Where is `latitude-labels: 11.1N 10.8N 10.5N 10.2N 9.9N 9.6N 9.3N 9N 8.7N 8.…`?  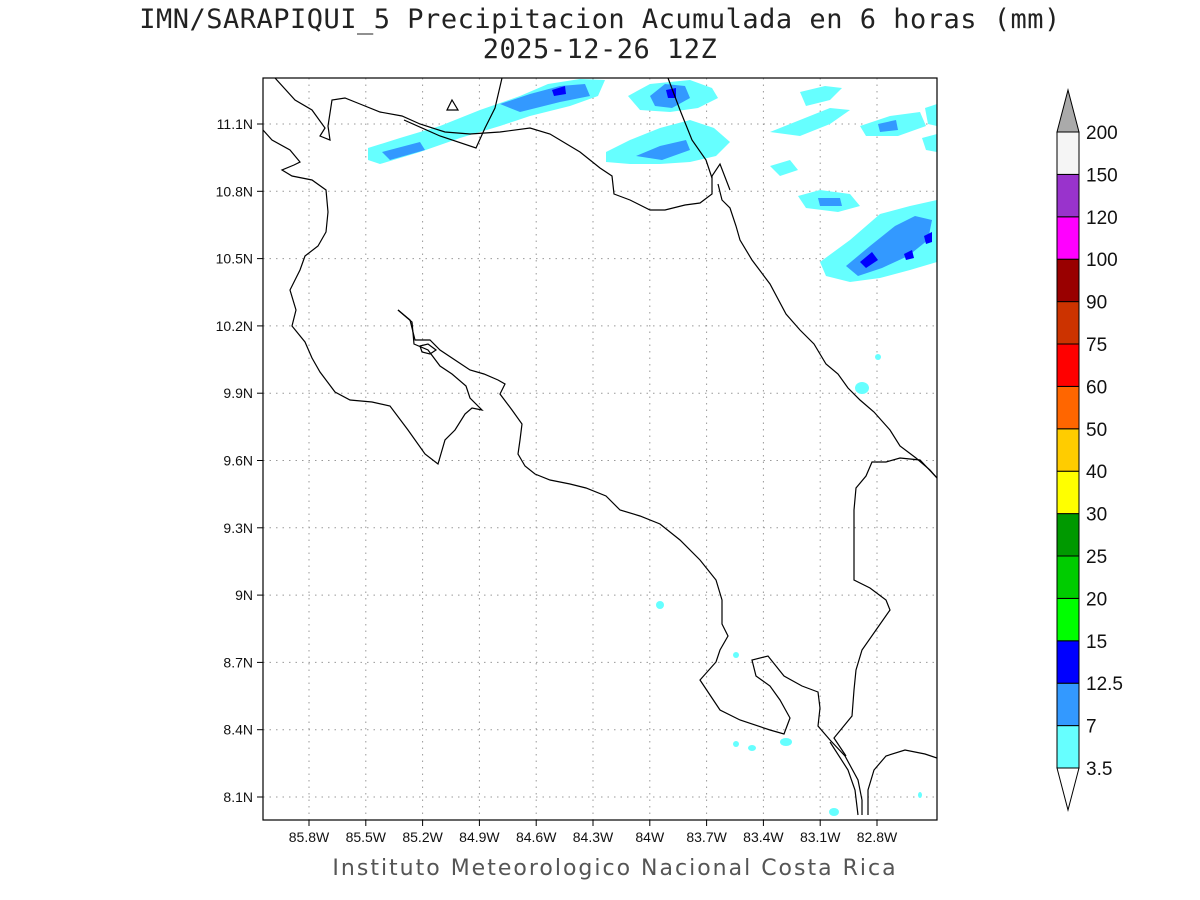
latitude-labels: 11.1N 10.8N 10.5N 10.2N 9.9N 9.6N 9.3N 9N 8.7N 8.… is located at coordinates (234, 460).